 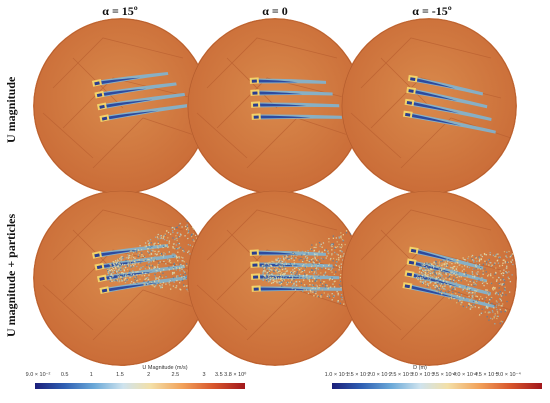 I want to click on colorbar-left-tick: 9.0 × 10⁻², so click(x=38, y=375).